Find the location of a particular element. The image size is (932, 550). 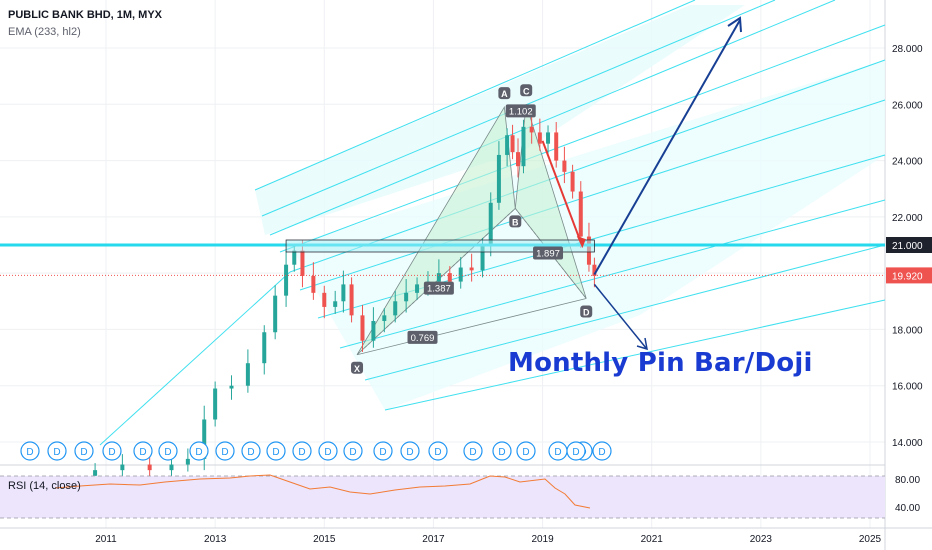

time-tick: 2013 is located at coordinates (215, 539).